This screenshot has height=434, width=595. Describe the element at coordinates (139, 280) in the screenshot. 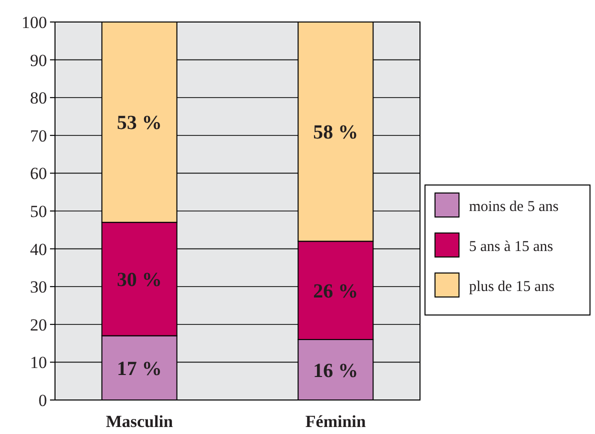

I see `data-label: 30 %` at that location.